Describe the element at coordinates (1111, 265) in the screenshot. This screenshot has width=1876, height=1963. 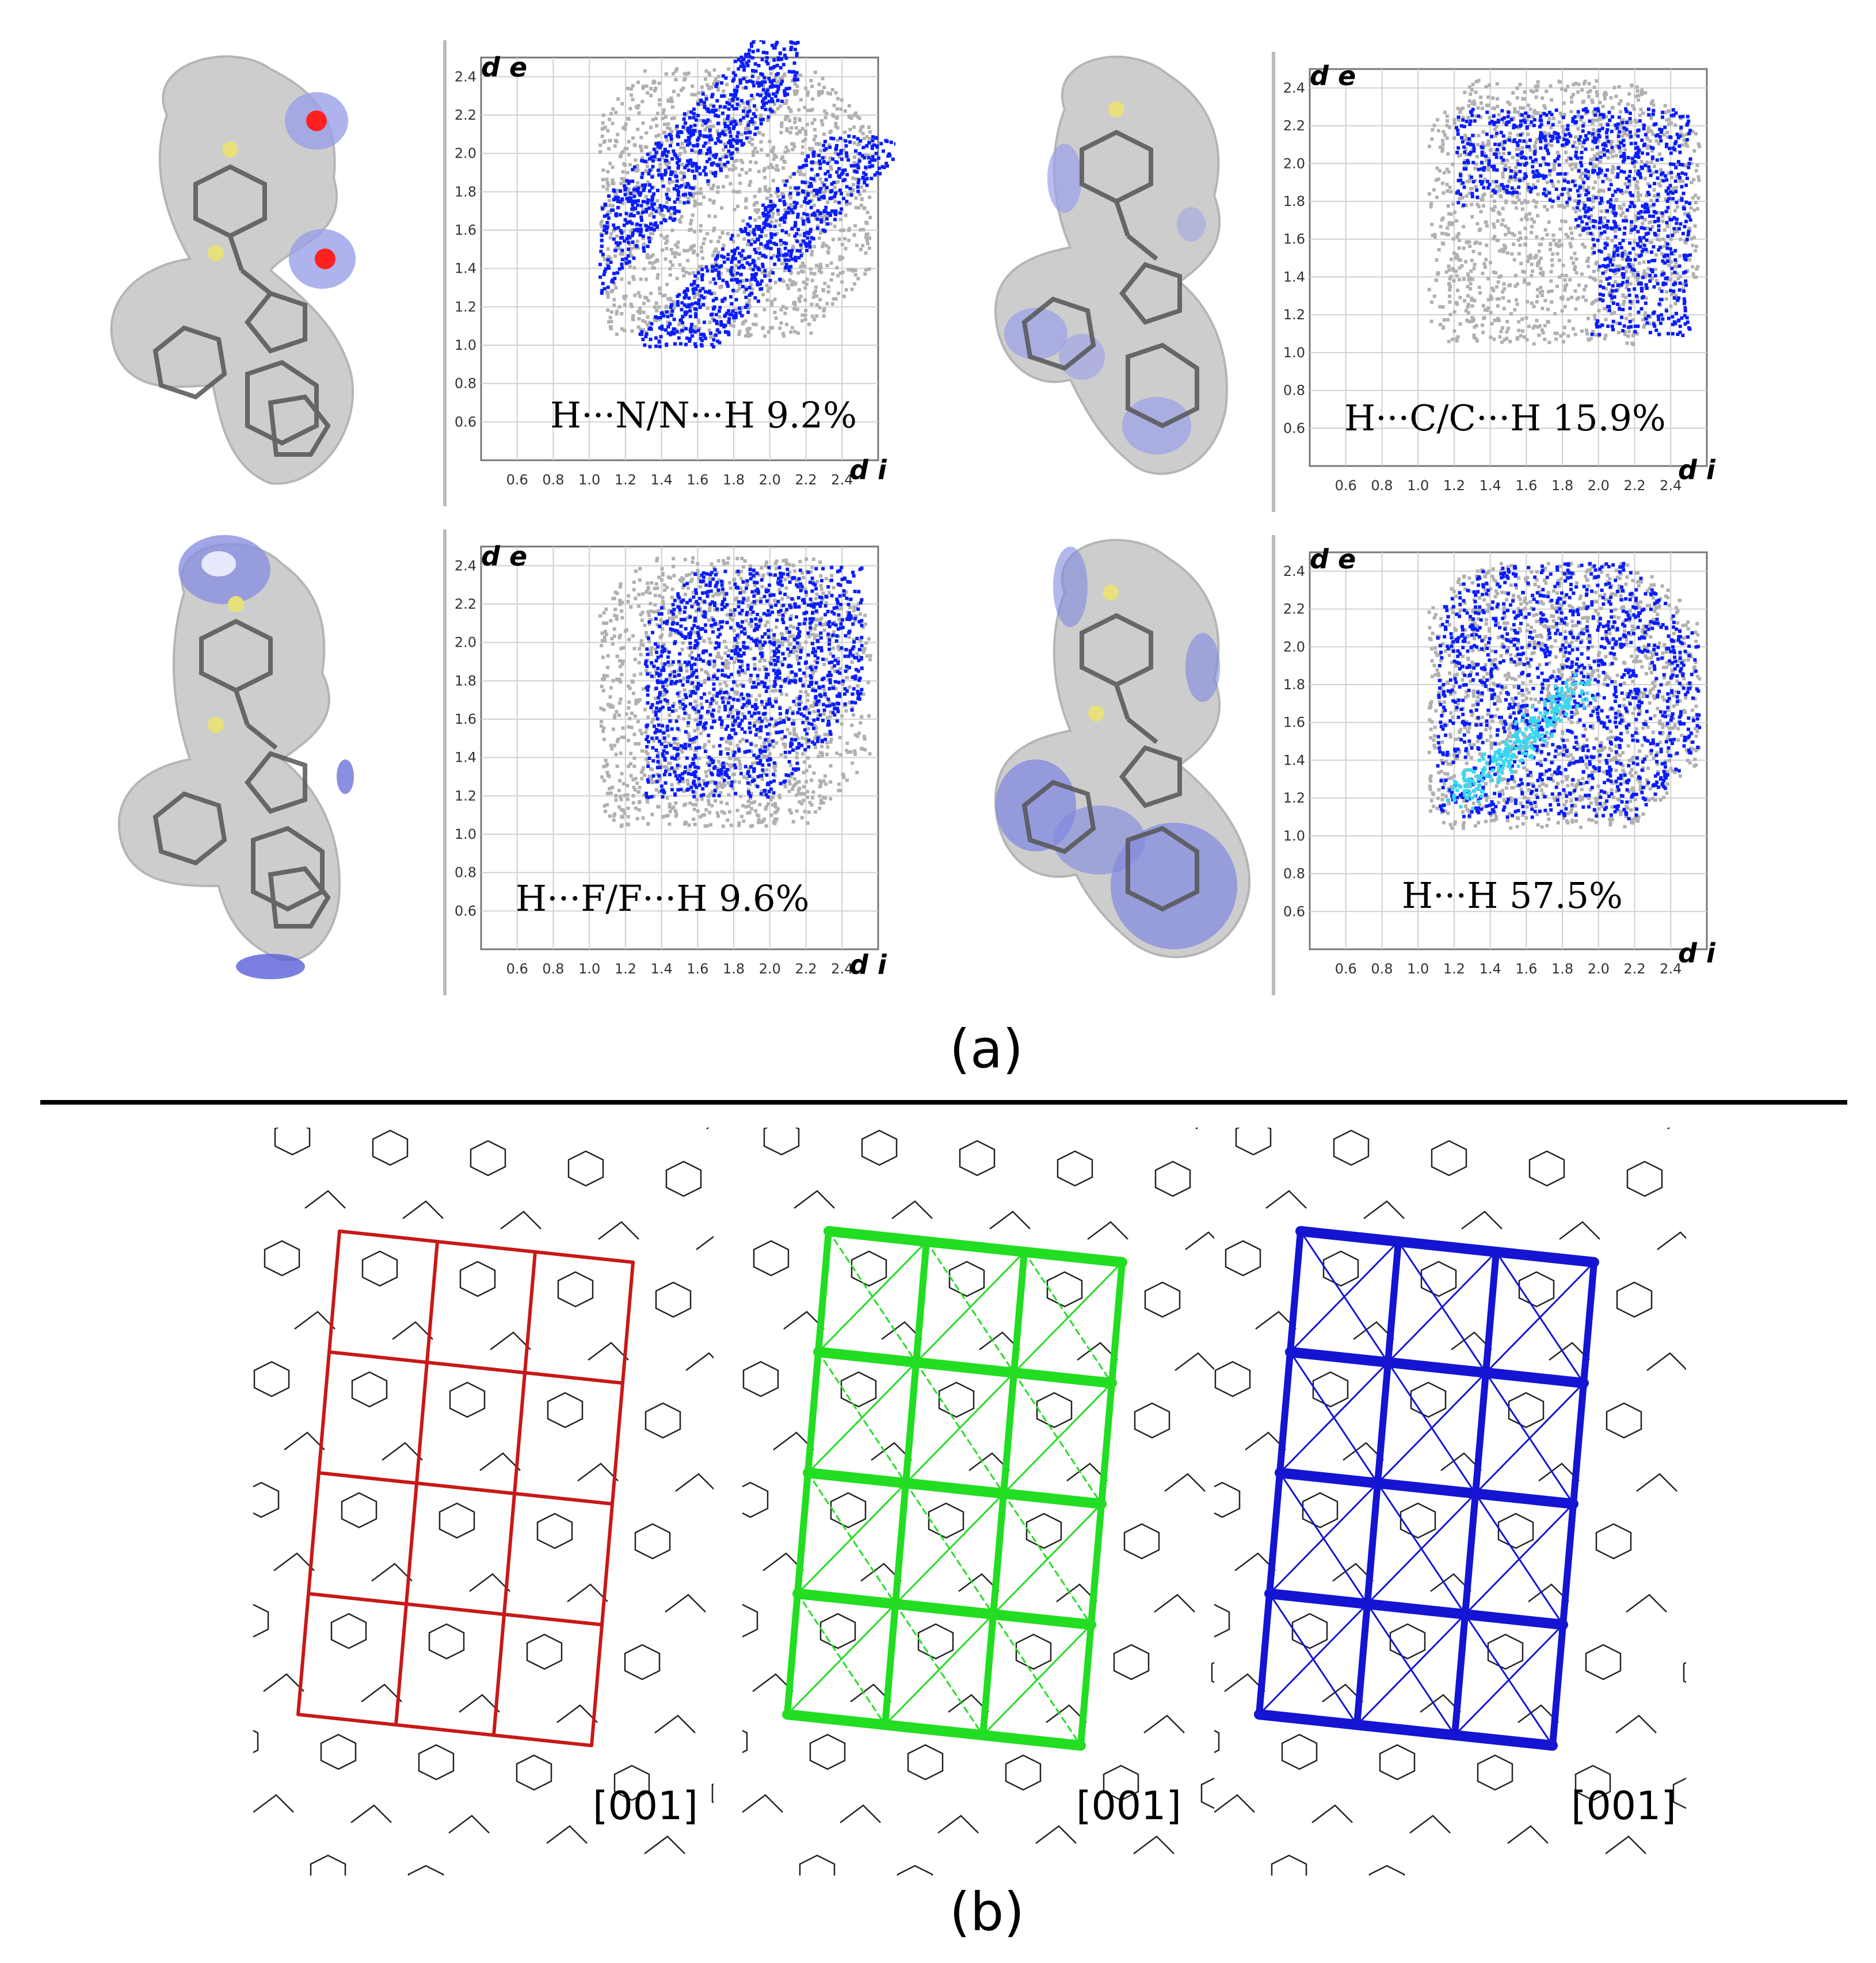
I see `hirshfeld-surface-h-c` at that location.